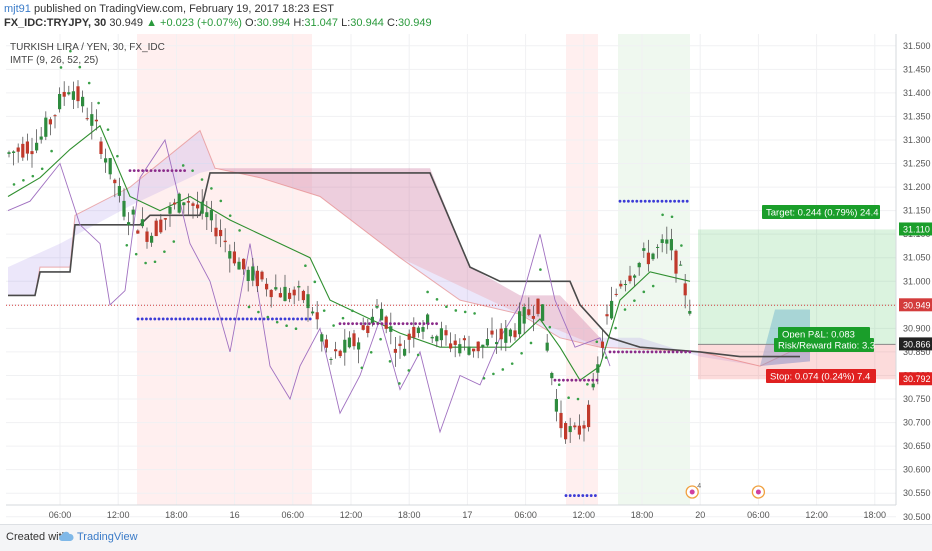  I want to click on price-axis-tag: 30.866, so click(915, 344).